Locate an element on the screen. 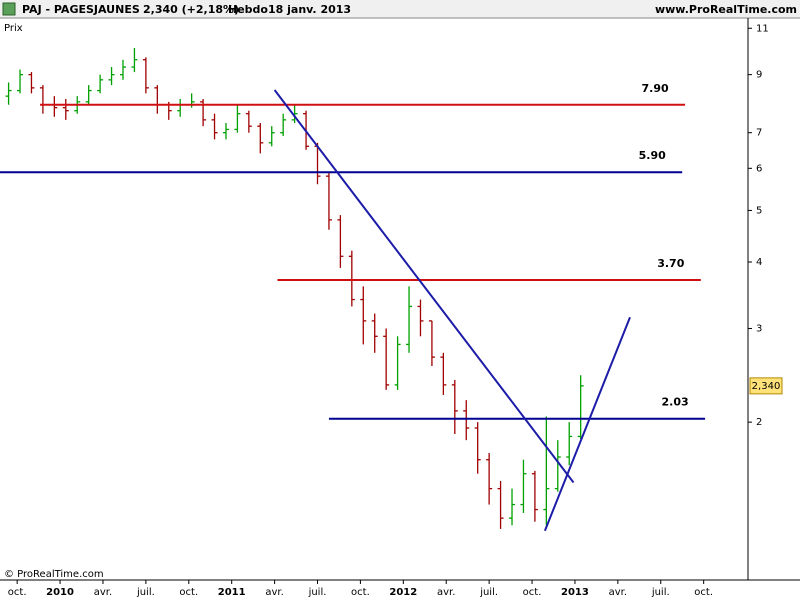  price-change: 2,340 (+2,18%) is located at coordinates (191, 9).